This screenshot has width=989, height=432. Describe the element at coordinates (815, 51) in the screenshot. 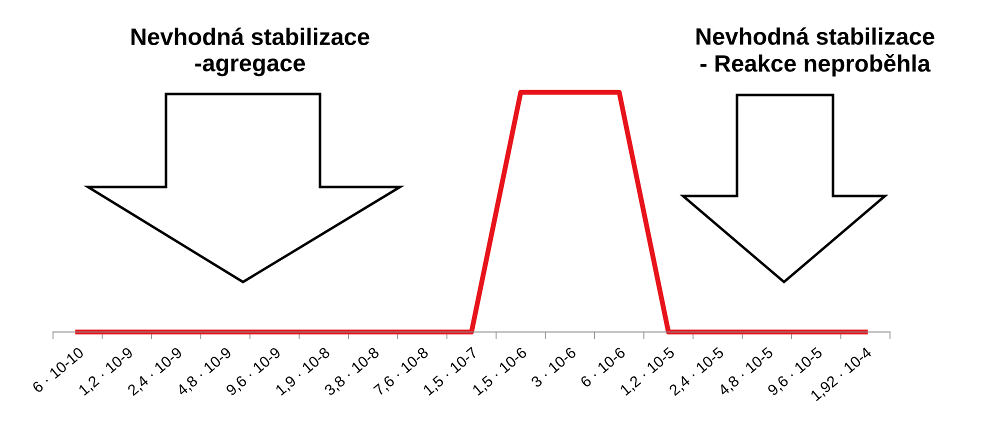

I see `text: Nevhodná stabilizace - Reakce neproběhla` at that location.